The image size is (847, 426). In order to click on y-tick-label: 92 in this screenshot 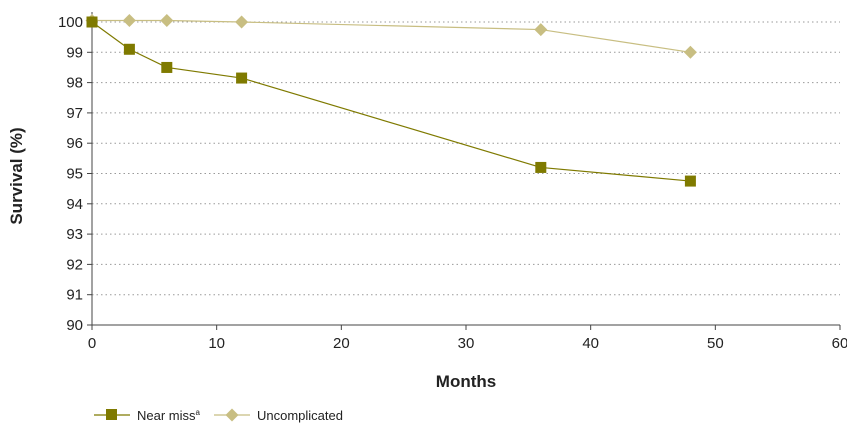, I will do `click(74, 264)`.